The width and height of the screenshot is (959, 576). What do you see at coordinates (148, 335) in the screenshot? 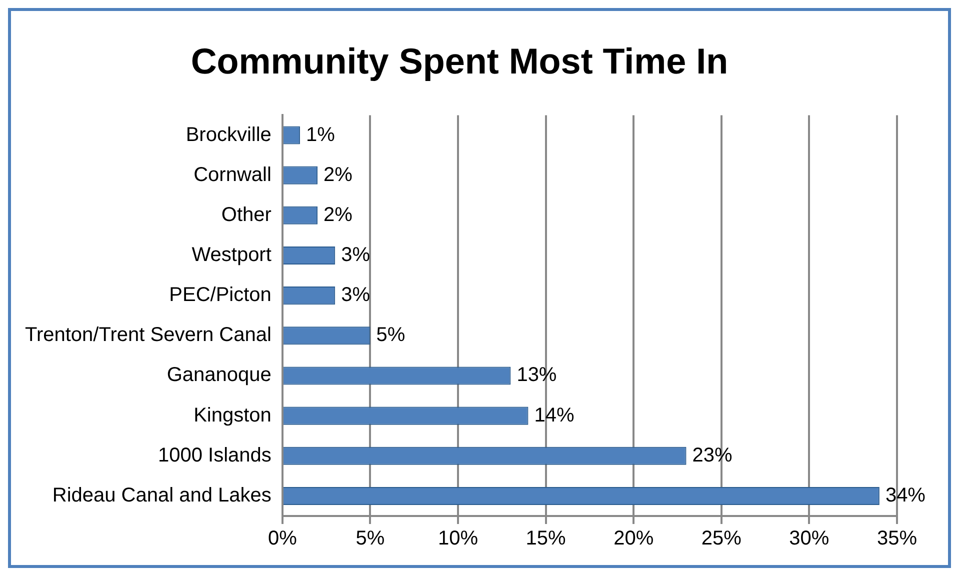
I see `y-tick-label: Trenton/Trent Severn Canal` at bounding box center [148, 335].